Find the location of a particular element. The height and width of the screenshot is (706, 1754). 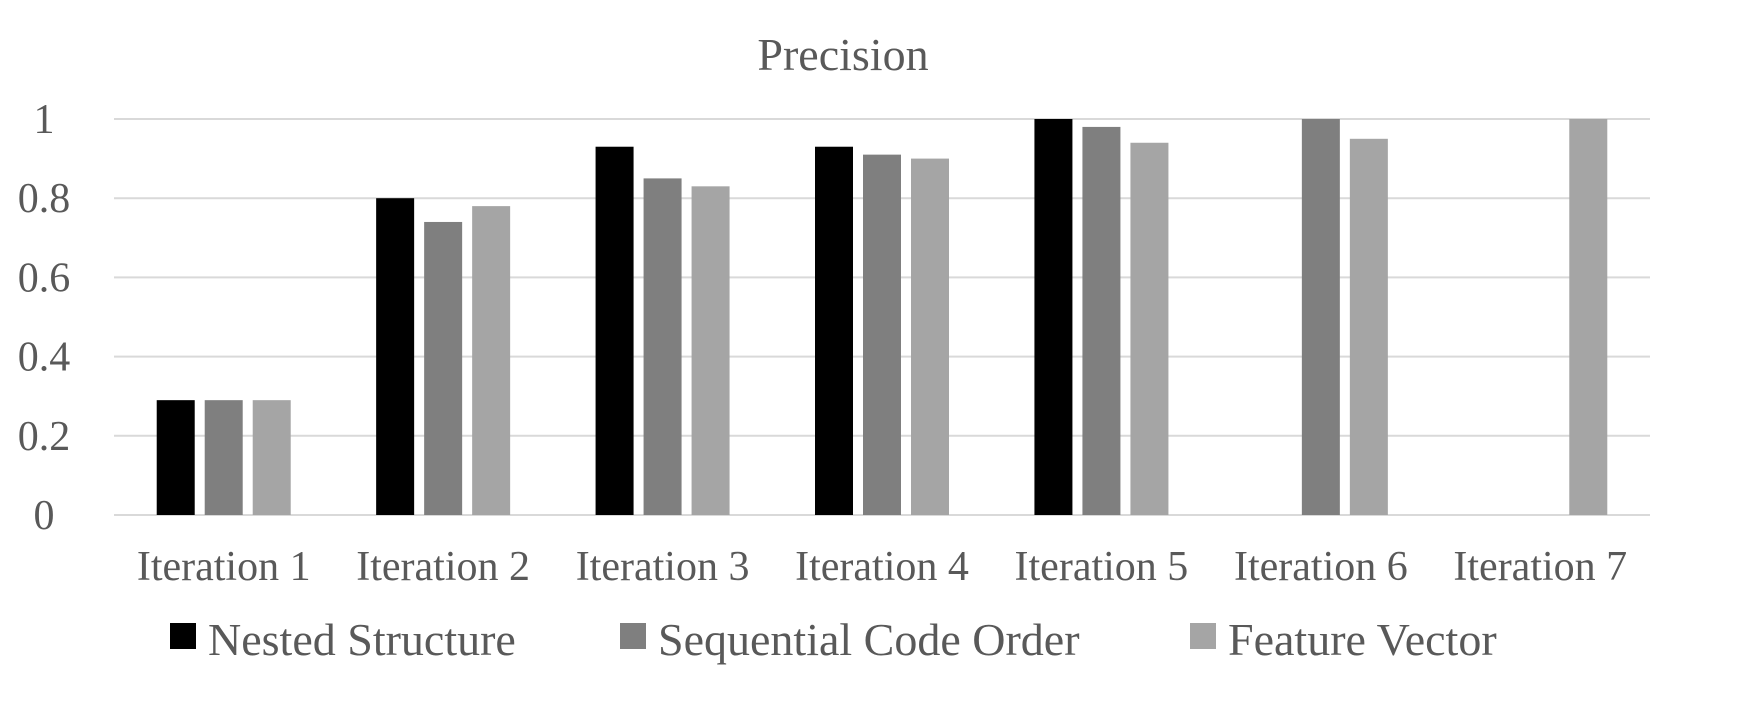

y-tick-label: 0.2 is located at coordinates (44, 437).